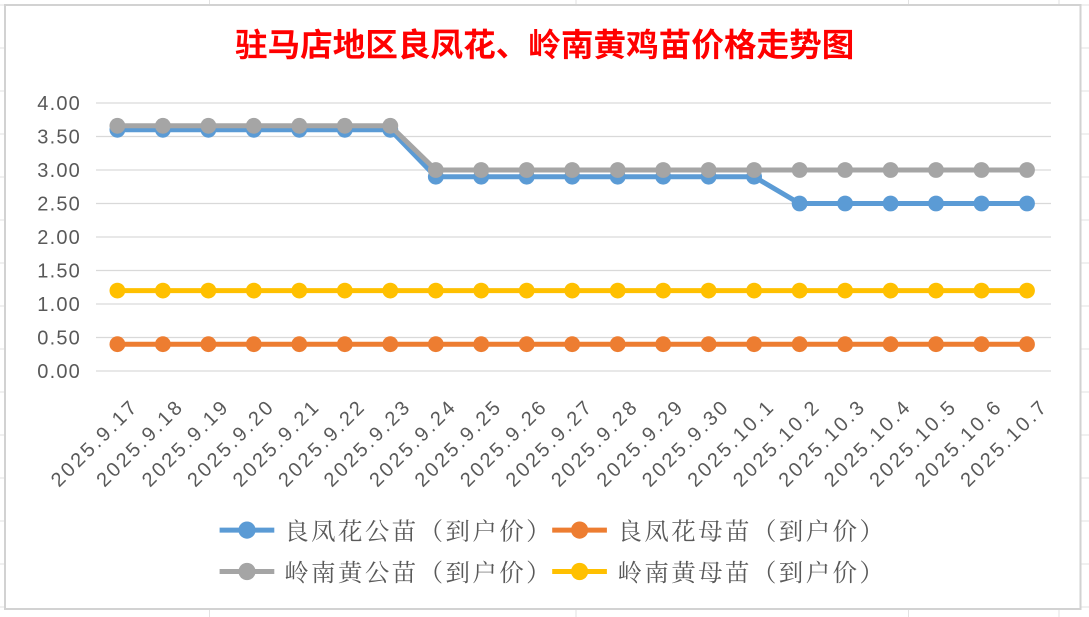 The height and width of the screenshot is (617, 1089). I want to click on svg-text: 1.50, so click(59, 272).